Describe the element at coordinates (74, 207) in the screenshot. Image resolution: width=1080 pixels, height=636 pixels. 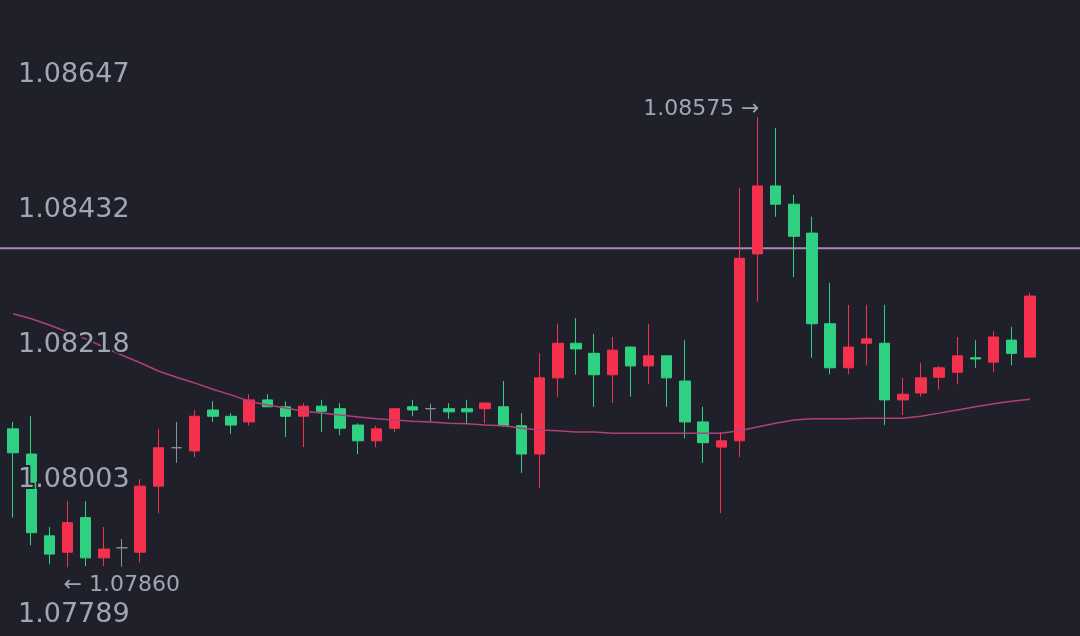
I see `y-tick-label: 1.08432` at that location.